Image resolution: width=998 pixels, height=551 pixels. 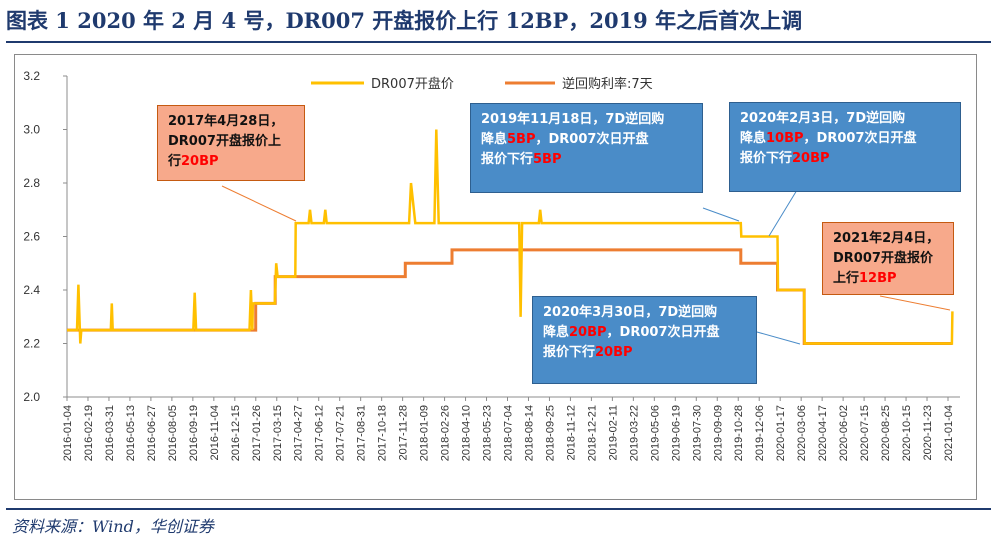 I want to click on x-tick-label: 2020-07-15, so click(x=865, y=433).